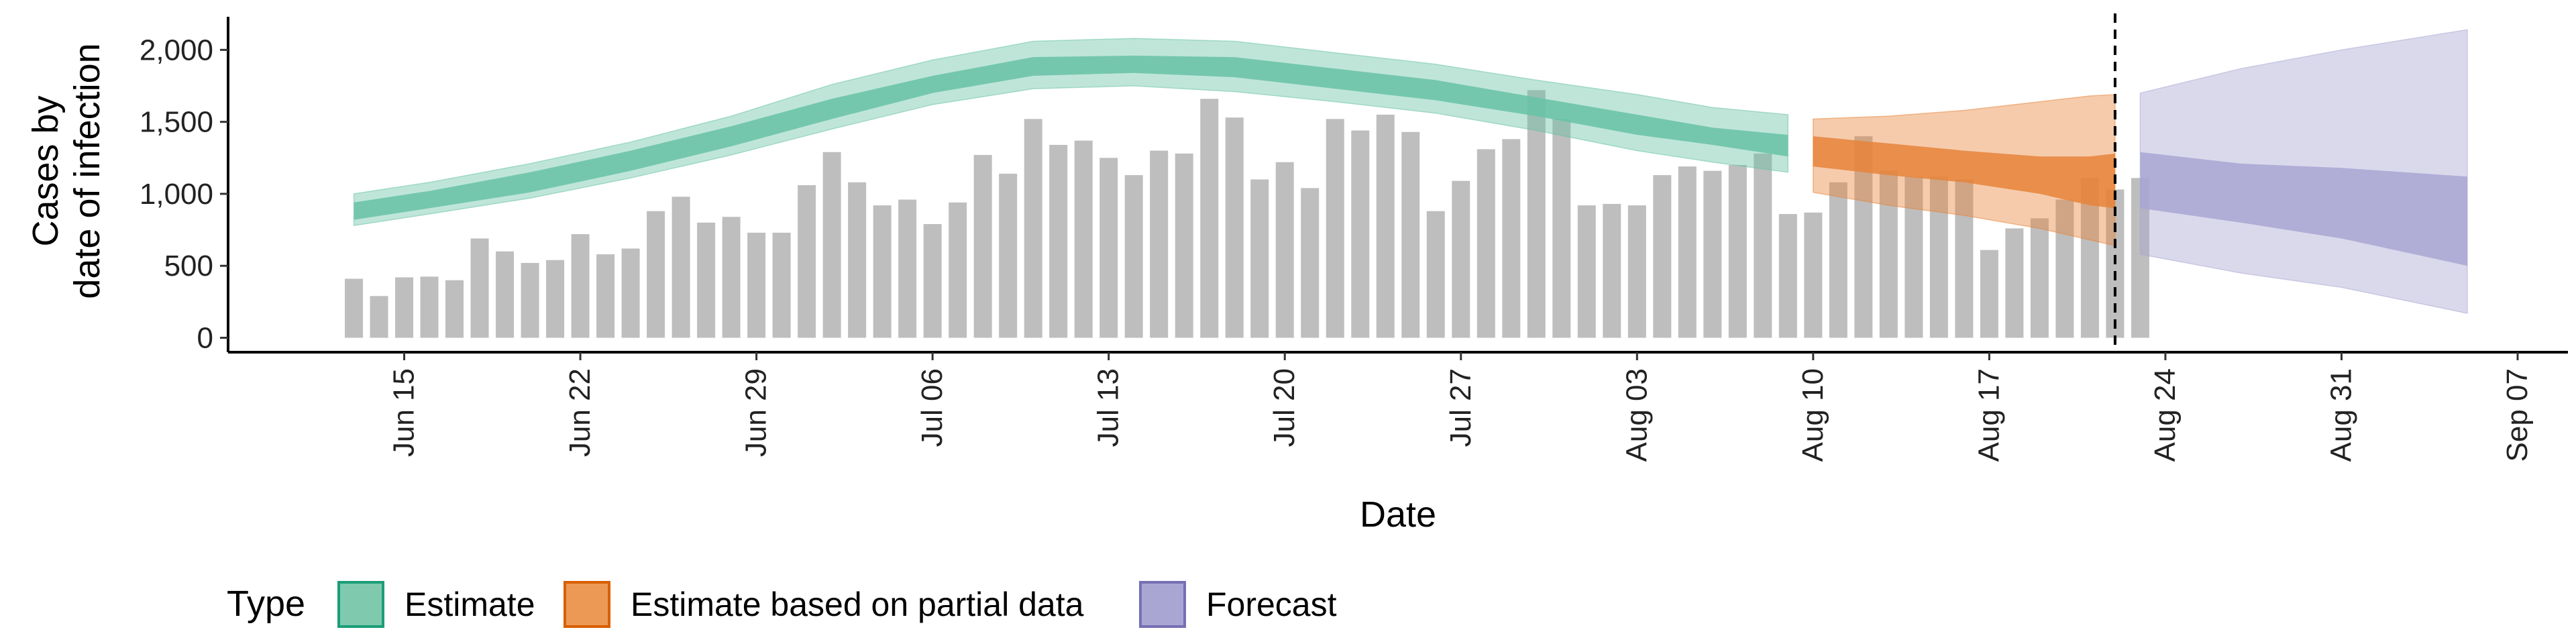  I want to click on x-tick-label: Aug 31, so click(2340, 415).